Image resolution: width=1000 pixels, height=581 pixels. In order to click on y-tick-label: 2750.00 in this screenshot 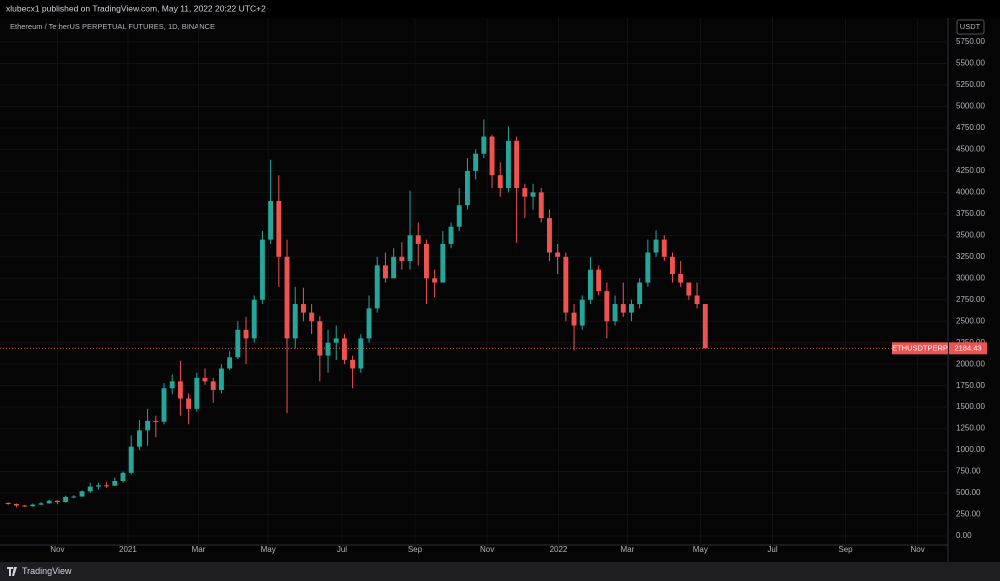, I will do `click(970, 299)`.